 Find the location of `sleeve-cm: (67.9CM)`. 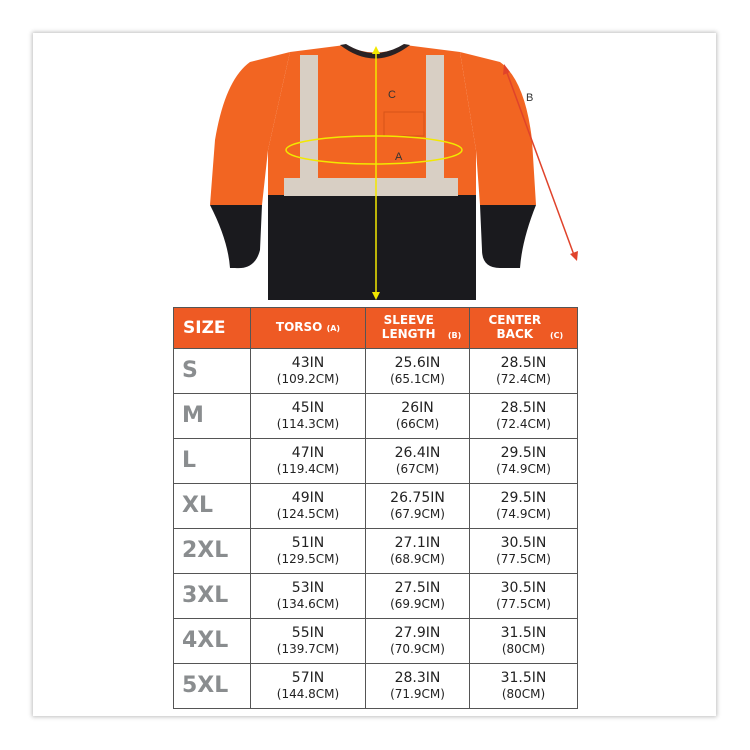

sleeve-cm: (67.9CM) is located at coordinates (417, 514).